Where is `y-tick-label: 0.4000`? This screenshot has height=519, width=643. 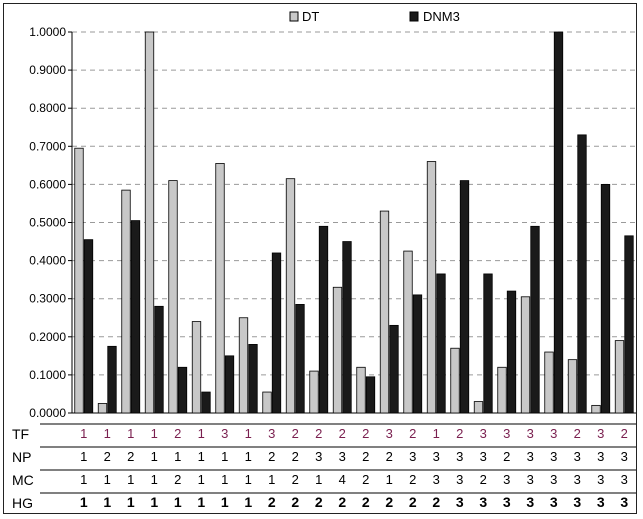 y-tick-label: 0.4000 is located at coordinates (47, 261).